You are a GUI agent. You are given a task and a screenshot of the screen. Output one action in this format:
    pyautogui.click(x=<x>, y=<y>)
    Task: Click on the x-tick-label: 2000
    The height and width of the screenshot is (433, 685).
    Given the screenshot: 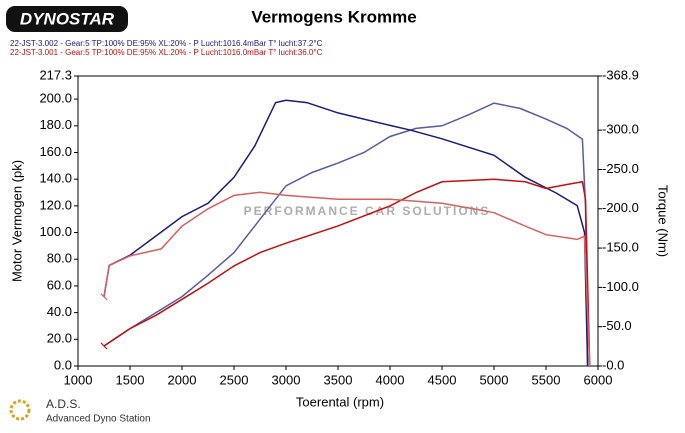 What is the action you would take?
    pyautogui.click(x=182, y=379)
    